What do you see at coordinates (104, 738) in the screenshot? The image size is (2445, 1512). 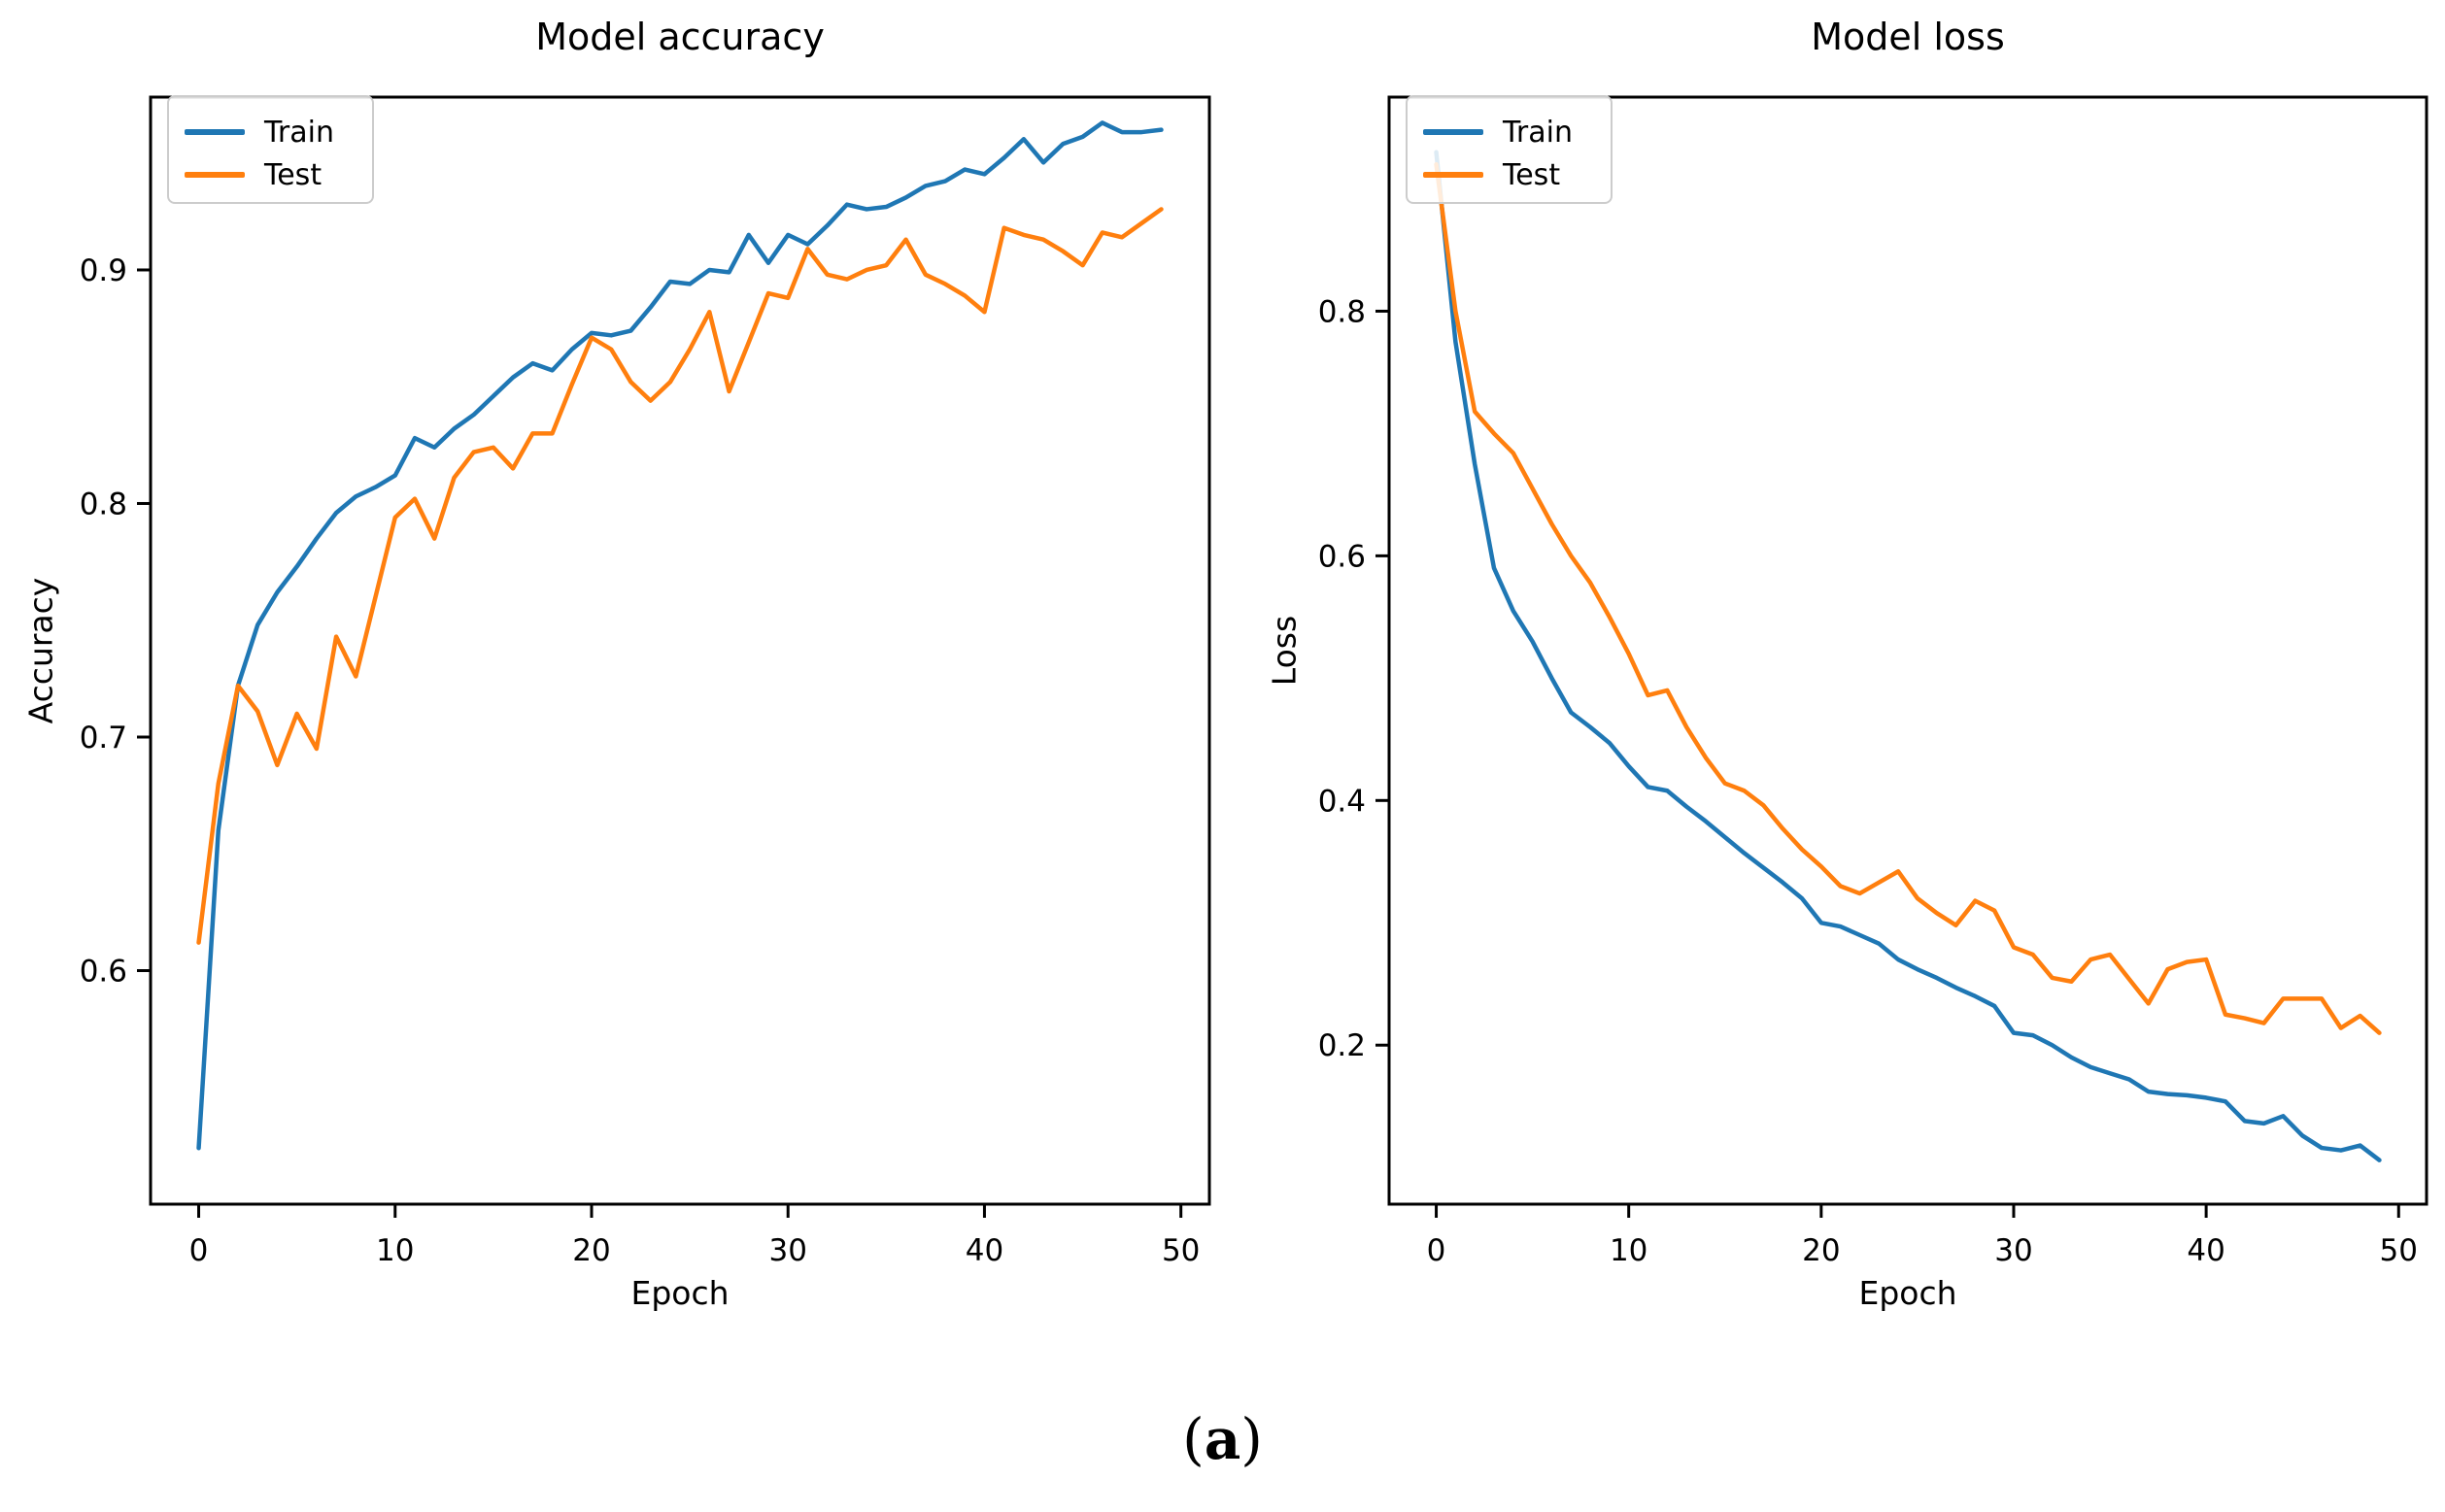 I see `y-tick-label: 0.7` at bounding box center [104, 738].